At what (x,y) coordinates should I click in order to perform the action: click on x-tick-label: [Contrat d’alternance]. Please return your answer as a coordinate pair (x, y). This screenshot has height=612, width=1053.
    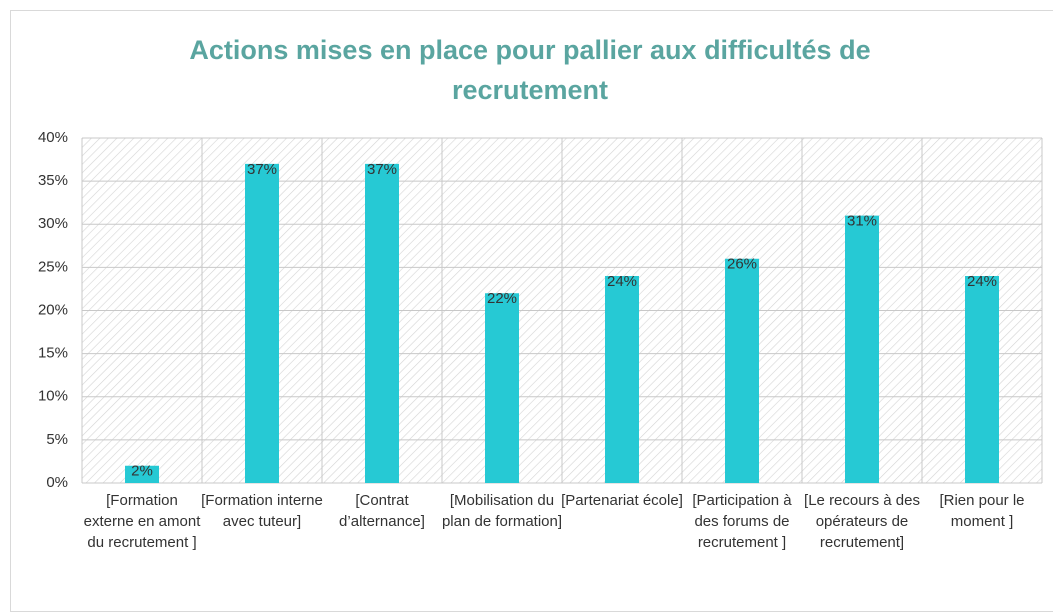
    Looking at the image, I should click on (382, 511).